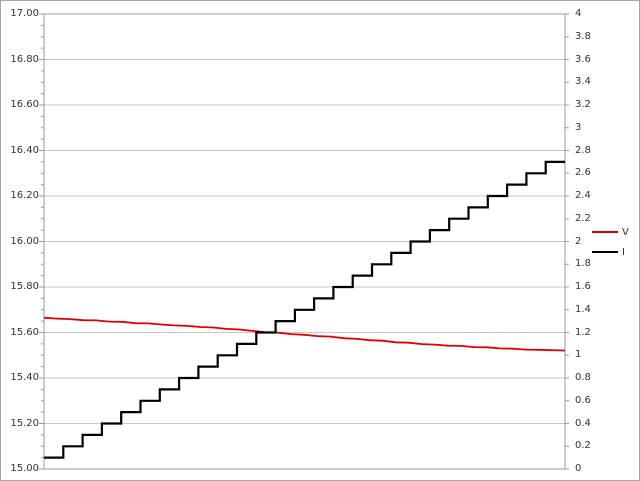 Image resolution: width=640 pixels, height=481 pixels. Describe the element at coordinates (578, 127) in the screenshot. I see `right-axis-tick-label: 3` at that location.